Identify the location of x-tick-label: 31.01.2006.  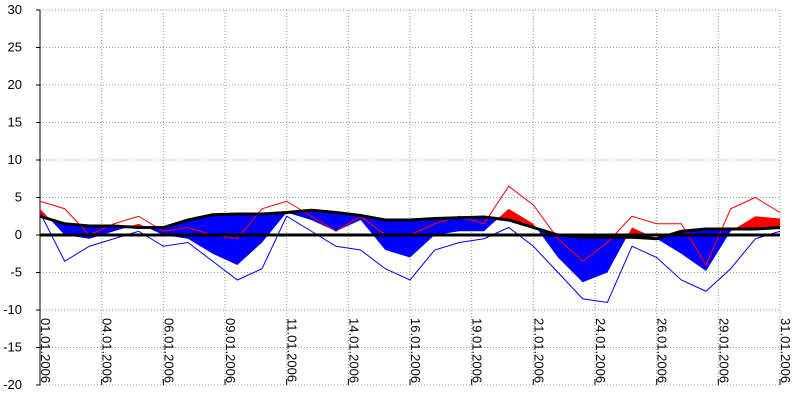
(785, 350).